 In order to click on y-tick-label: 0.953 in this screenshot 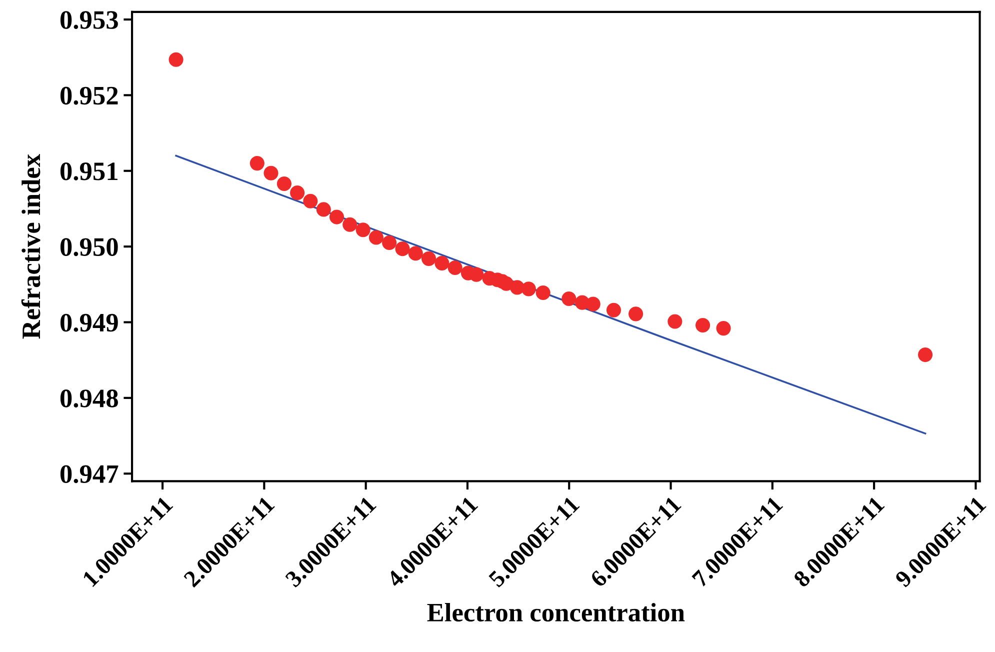, I will do `click(89, 20)`.